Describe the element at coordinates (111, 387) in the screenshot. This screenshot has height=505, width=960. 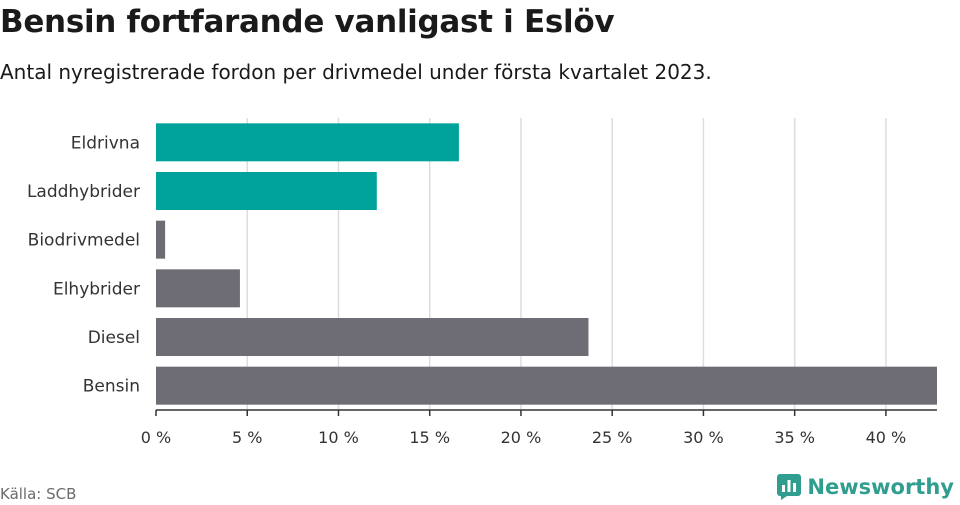
I see `category-label: Bensin` at that location.